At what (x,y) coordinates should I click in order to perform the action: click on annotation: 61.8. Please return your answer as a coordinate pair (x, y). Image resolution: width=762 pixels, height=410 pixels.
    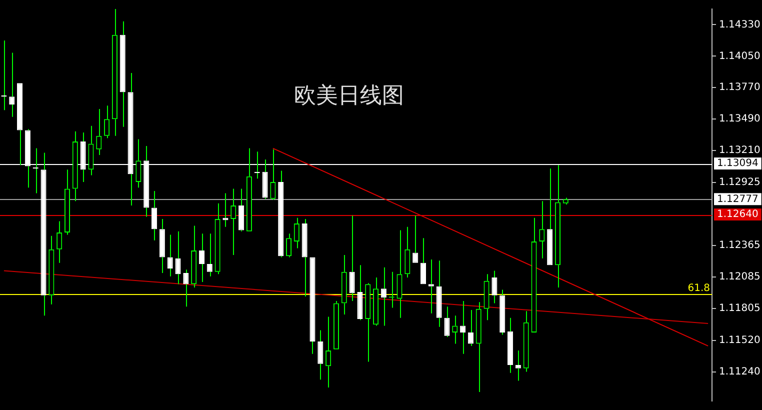
    Looking at the image, I should click on (699, 288).